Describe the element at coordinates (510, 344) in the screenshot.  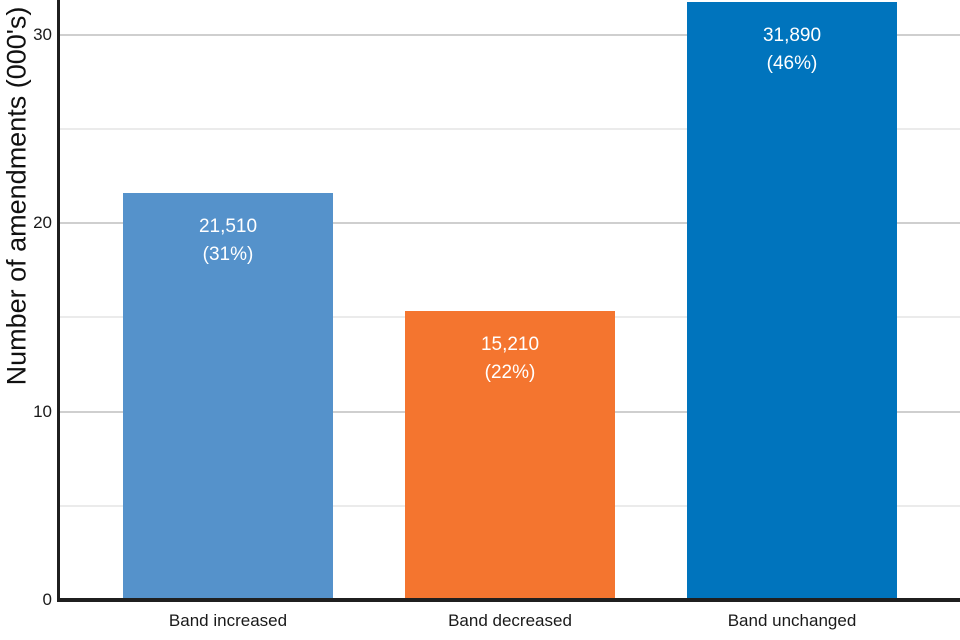
I see `bar-value-text: 15,210` at that location.